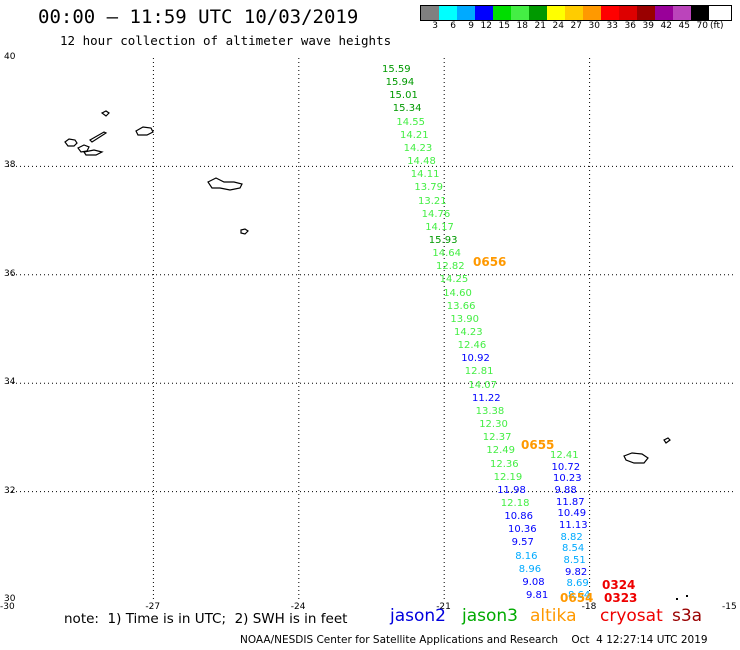  I want to click on page-title: 00:00 – 11:59 UTC 10/03/2019, so click(198, 17).